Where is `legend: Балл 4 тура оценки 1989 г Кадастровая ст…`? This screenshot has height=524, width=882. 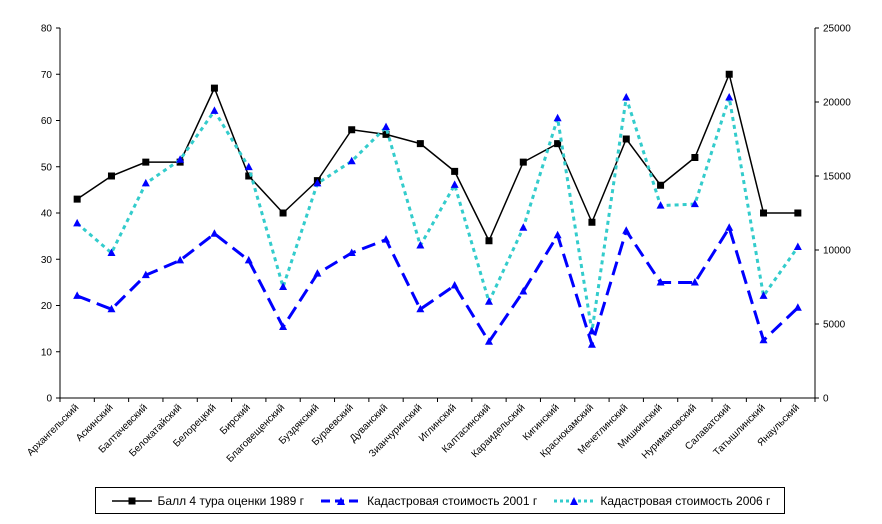 legend: Балл 4 тура оценки 1989 г Кадастровая ст… is located at coordinates (440, 500).